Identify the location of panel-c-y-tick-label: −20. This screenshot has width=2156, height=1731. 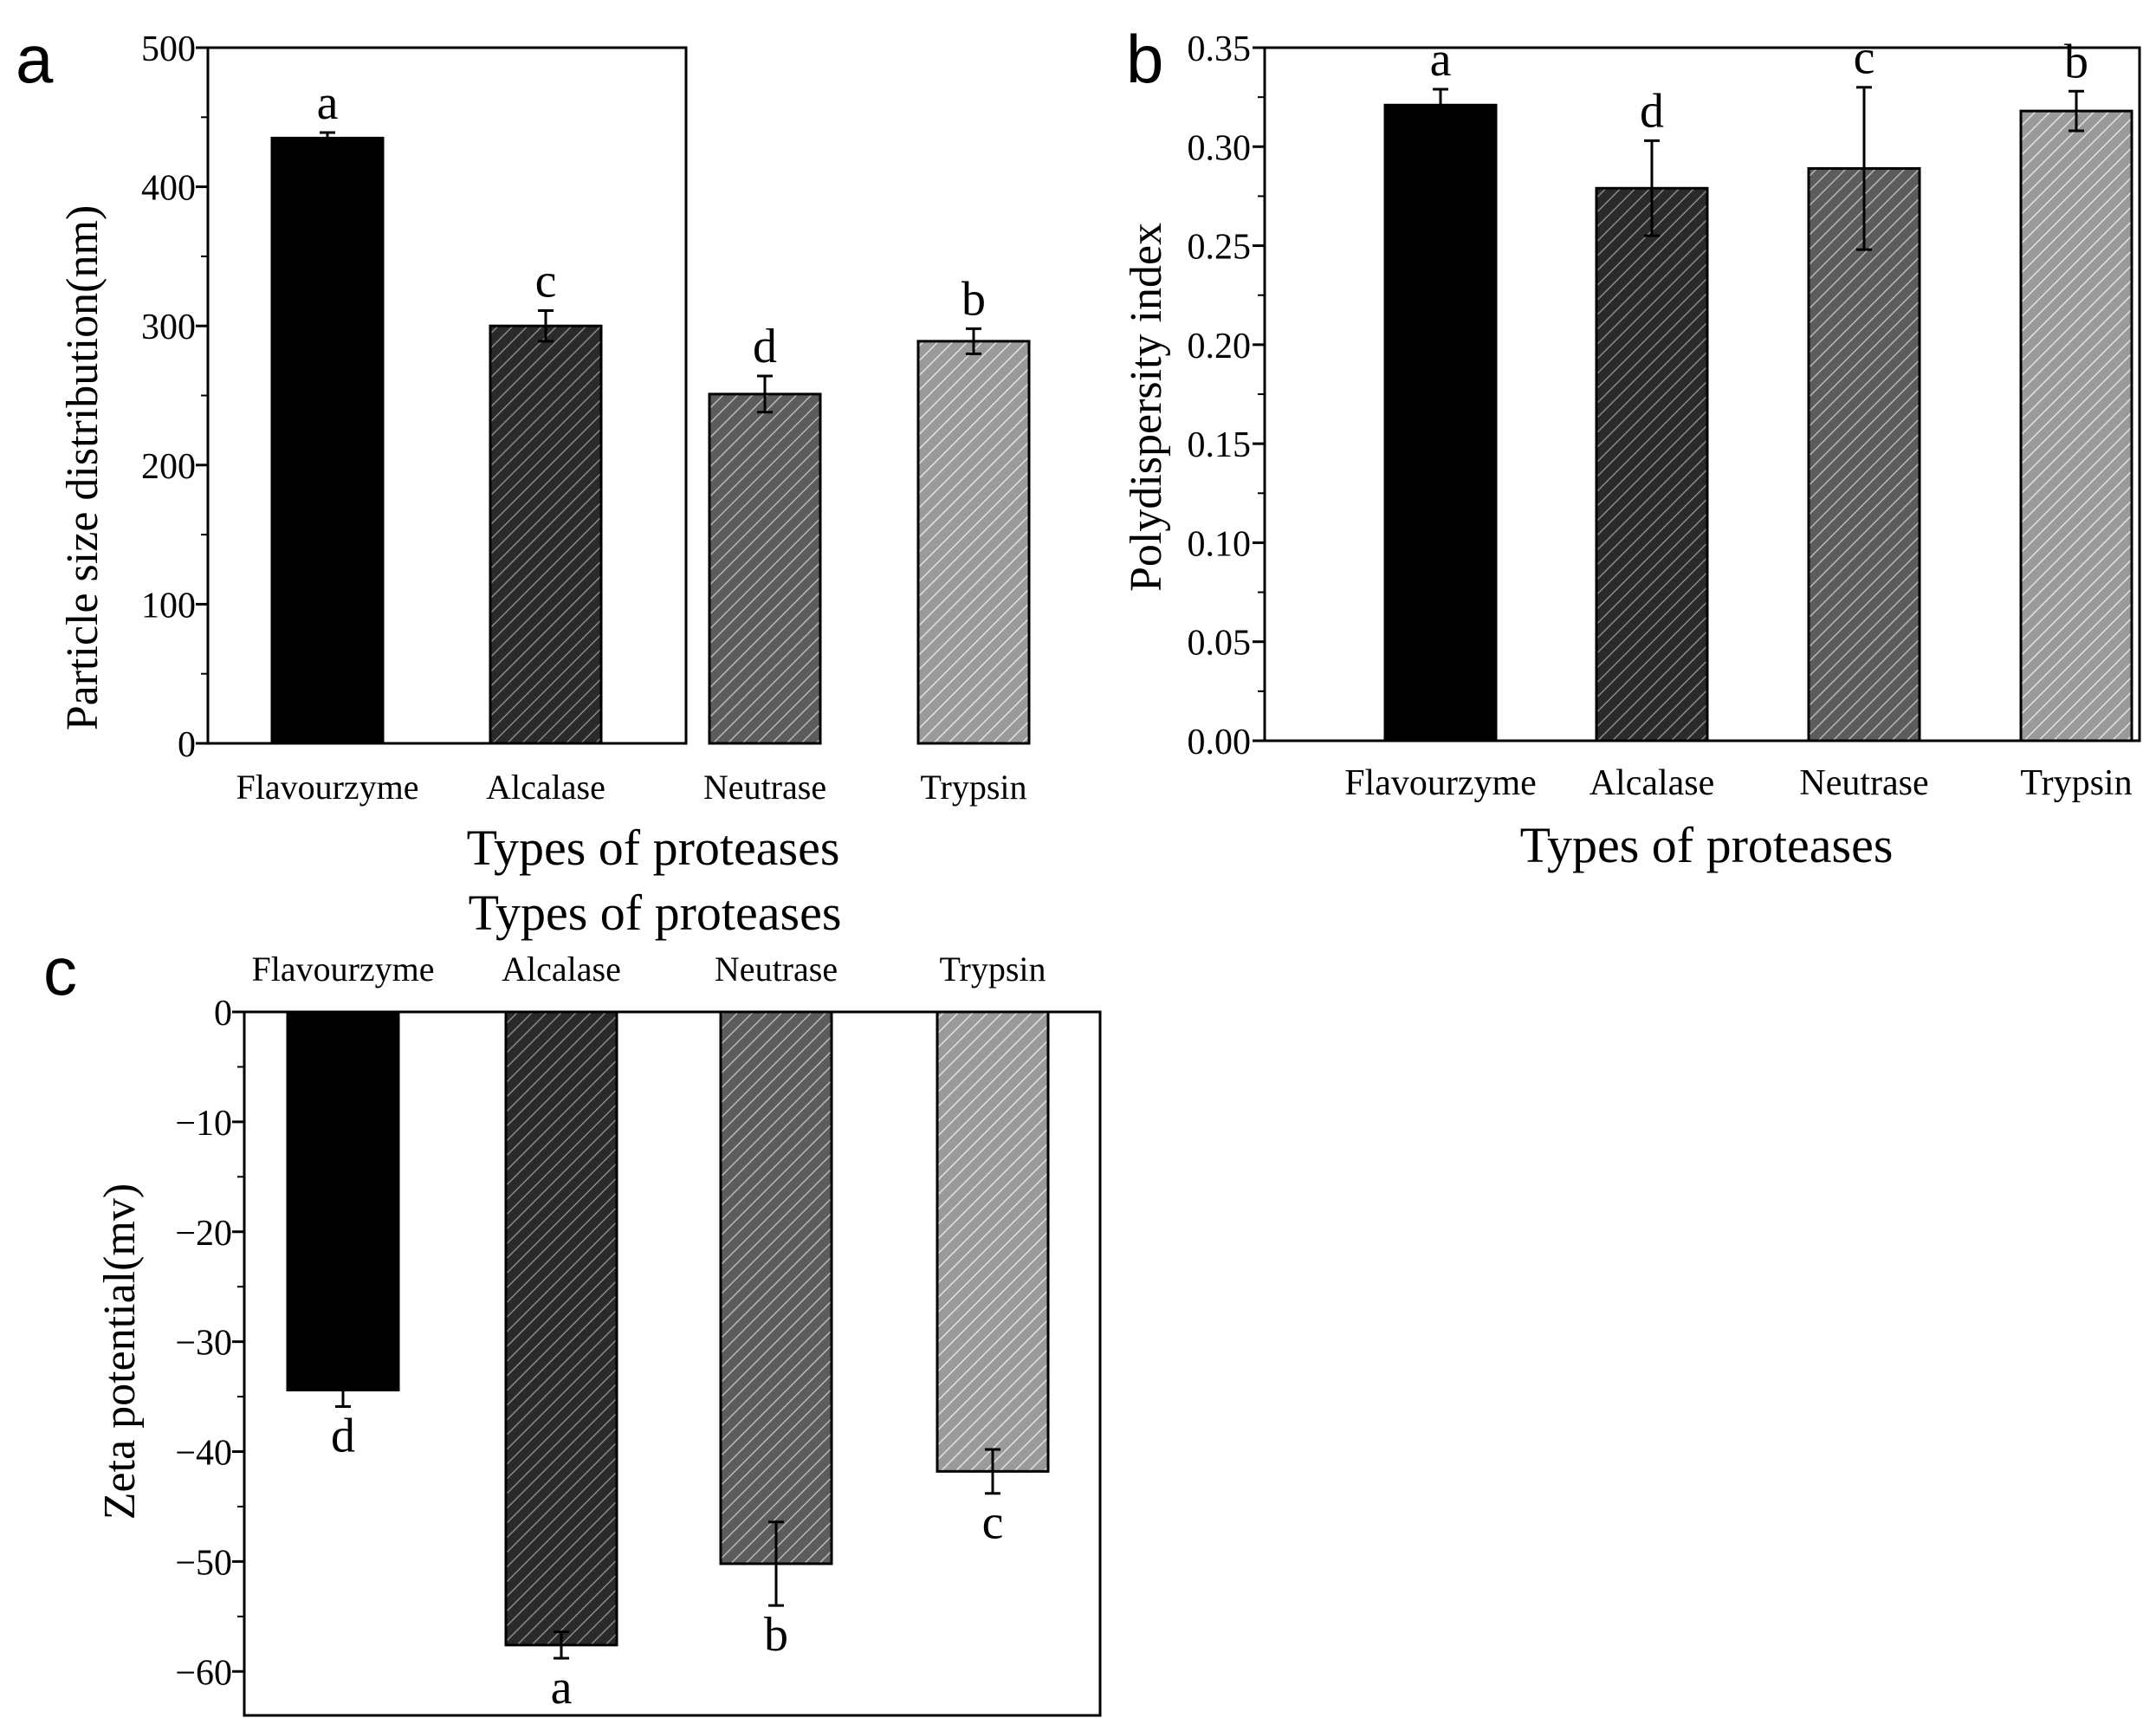
(203, 1234).